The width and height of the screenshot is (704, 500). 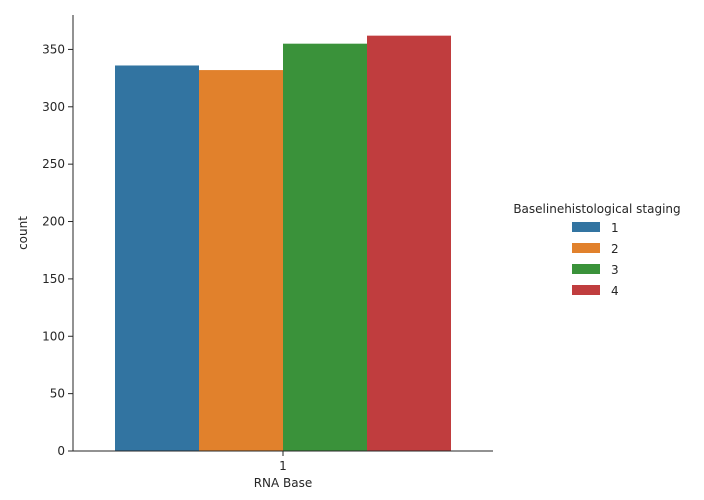 I want to click on y-tick-label: 150, so click(x=53, y=279).